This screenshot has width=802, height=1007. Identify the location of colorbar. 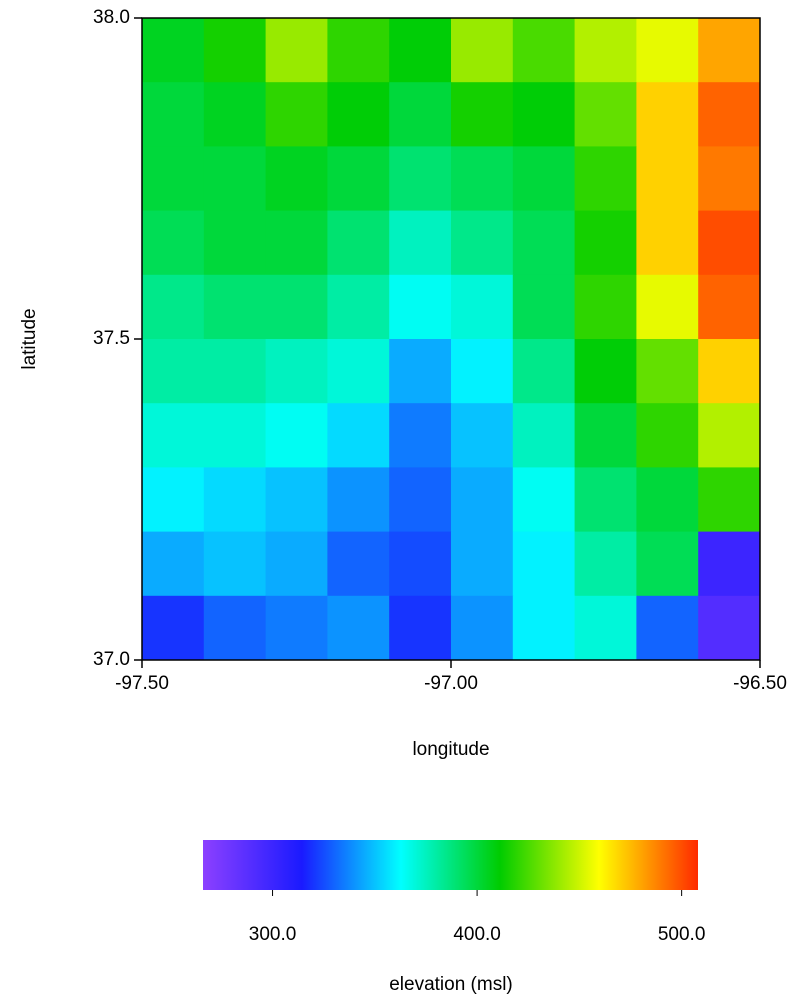
(450, 865).